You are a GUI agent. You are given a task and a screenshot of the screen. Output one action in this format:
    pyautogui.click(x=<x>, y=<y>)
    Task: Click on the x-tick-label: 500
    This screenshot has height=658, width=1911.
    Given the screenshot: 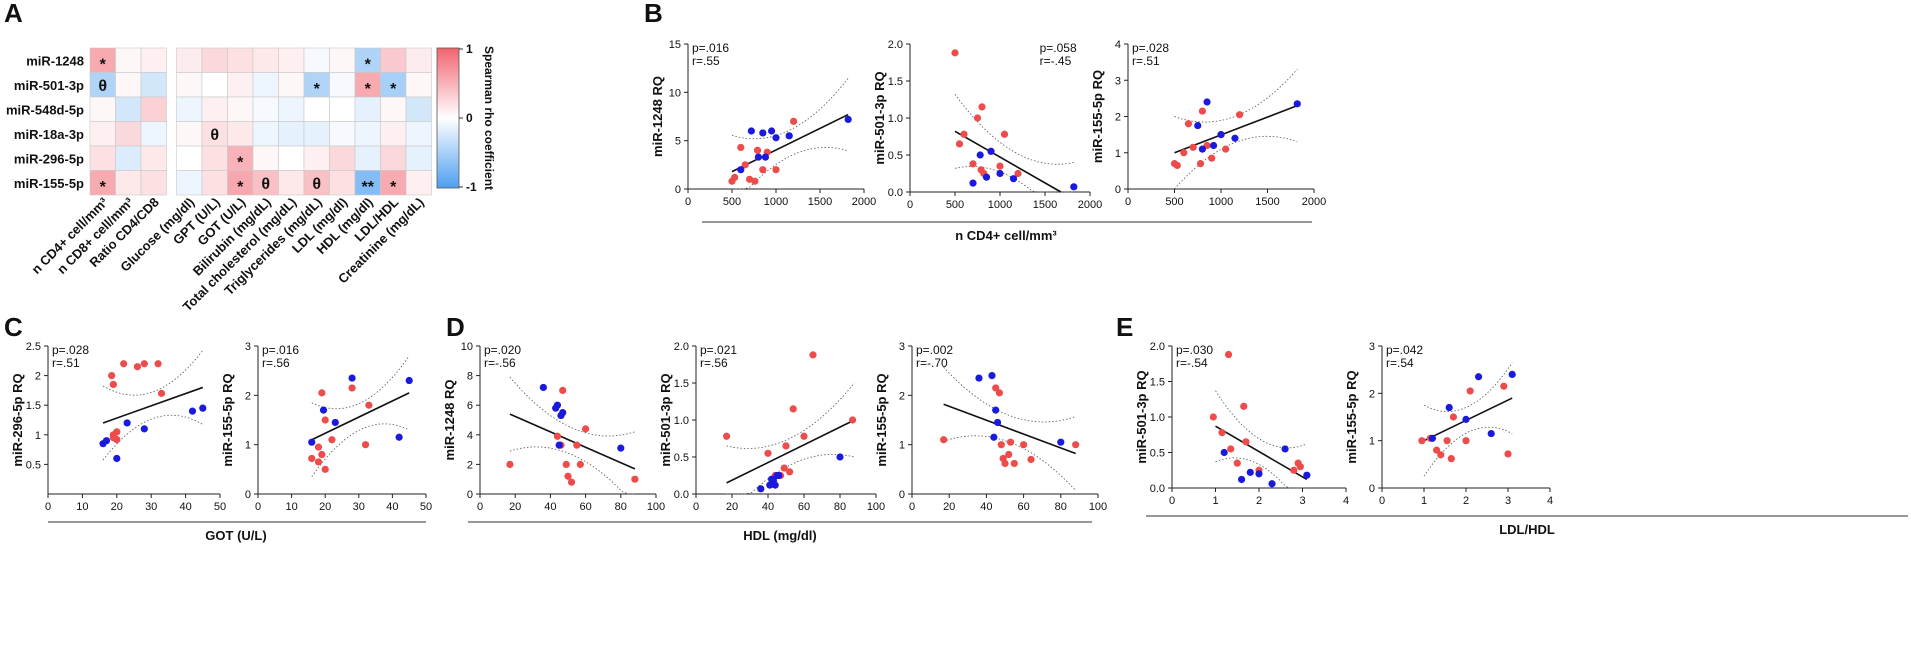 What is the action you would take?
    pyautogui.click(x=732, y=202)
    